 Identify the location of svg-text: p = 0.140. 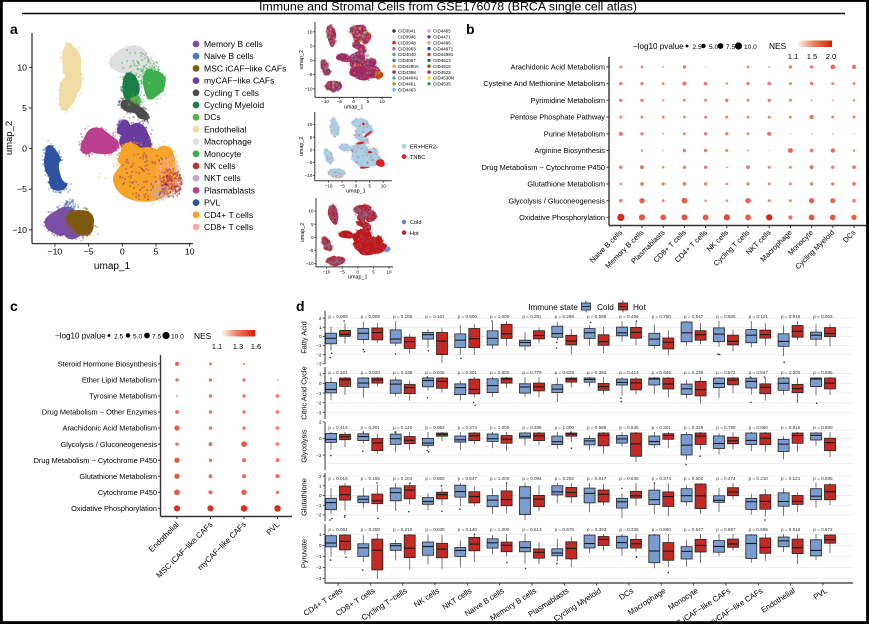
(403, 427).